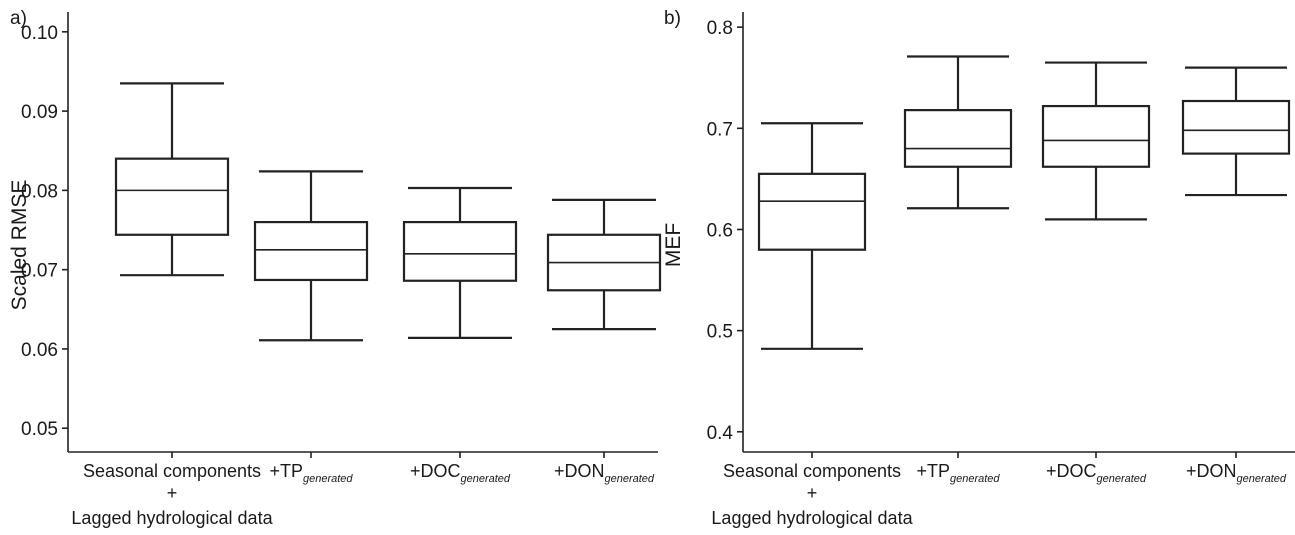 Image resolution: width=1295 pixels, height=535 pixels. Describe the element at coordinates (720, 230) in the screenshot. I see `y-tick-label: 0.6` at that location.